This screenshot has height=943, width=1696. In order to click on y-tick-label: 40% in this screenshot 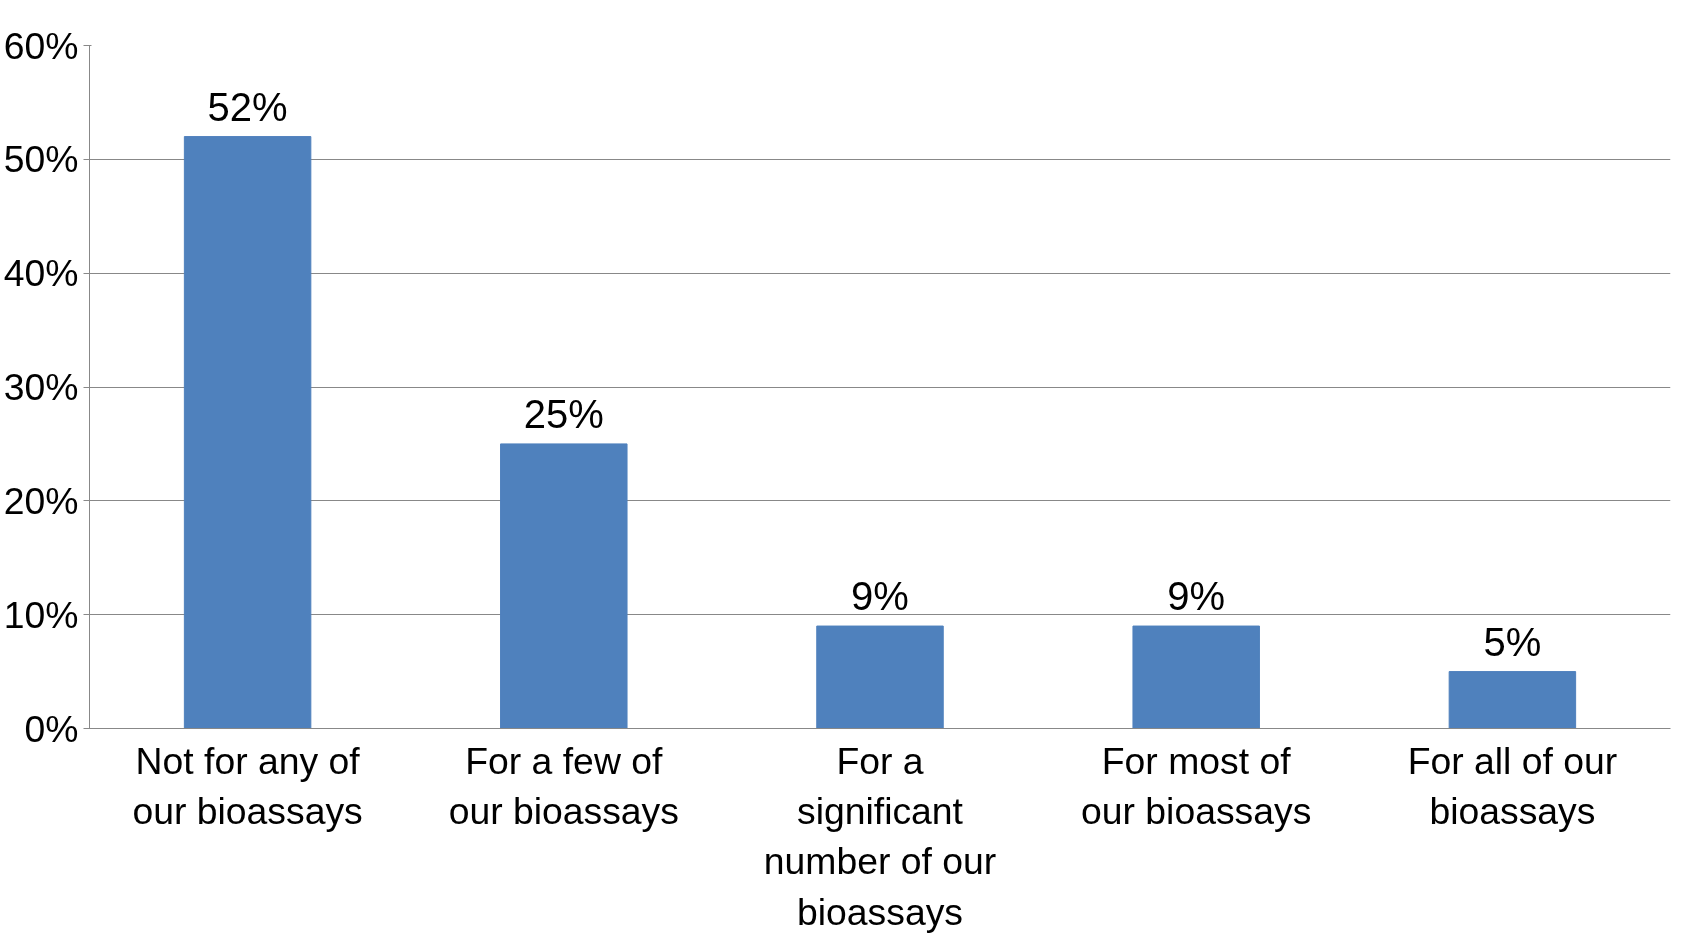, I will do `click(41, 273)`.